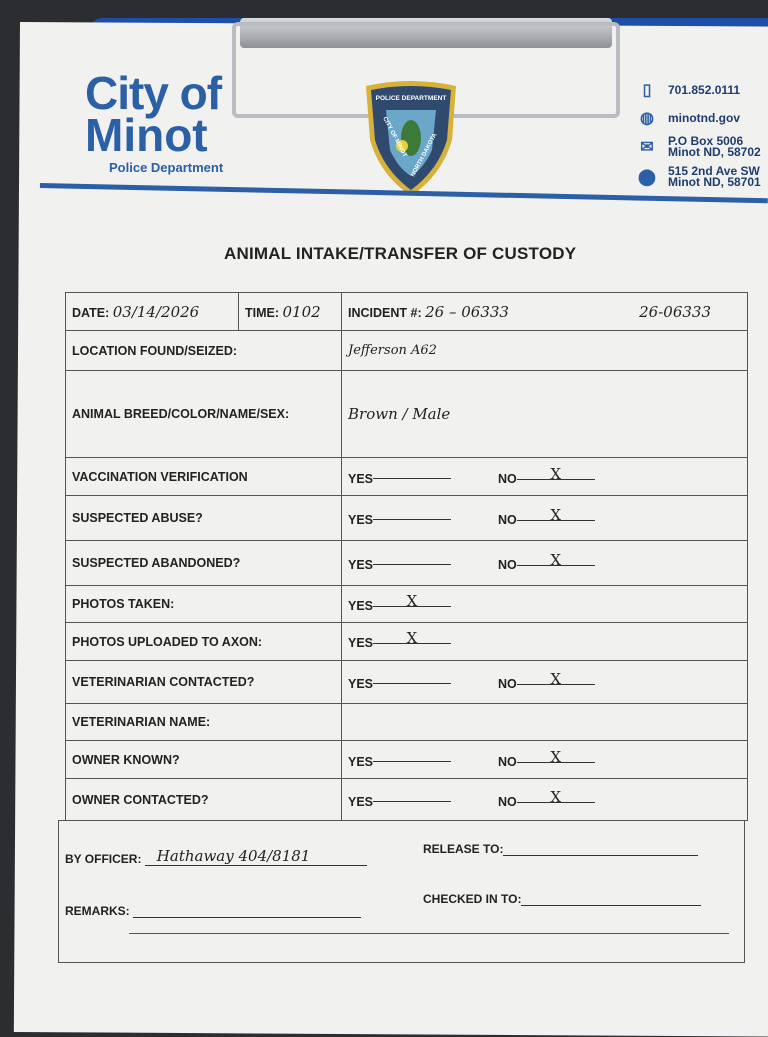  What do you see at coordinates (400, 253) in the screenshot?
I see `form-title: ANIMAL INTAKE/TRANSFER OF CUSTODY` at bounding box center [400, 253].